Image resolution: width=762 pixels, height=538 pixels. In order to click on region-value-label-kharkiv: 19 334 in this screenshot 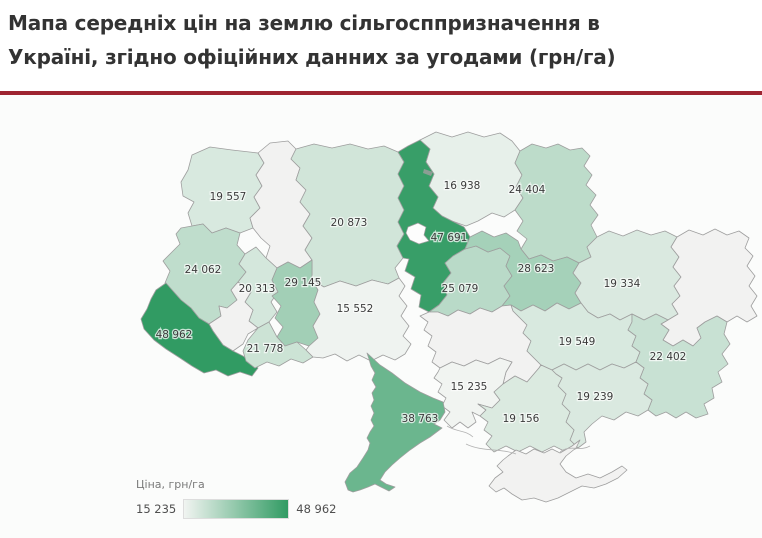, I will do `click(622, 284)`.